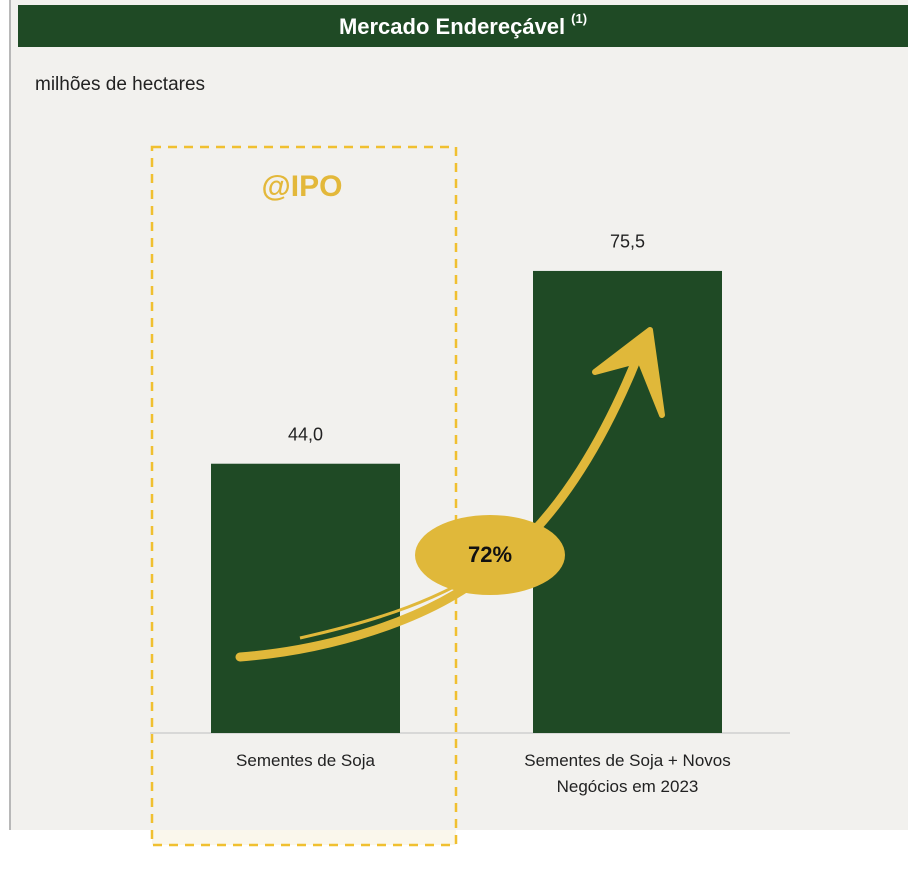  I want to click on chart-title: Mercado Endereçável (1), so click(463, 24).